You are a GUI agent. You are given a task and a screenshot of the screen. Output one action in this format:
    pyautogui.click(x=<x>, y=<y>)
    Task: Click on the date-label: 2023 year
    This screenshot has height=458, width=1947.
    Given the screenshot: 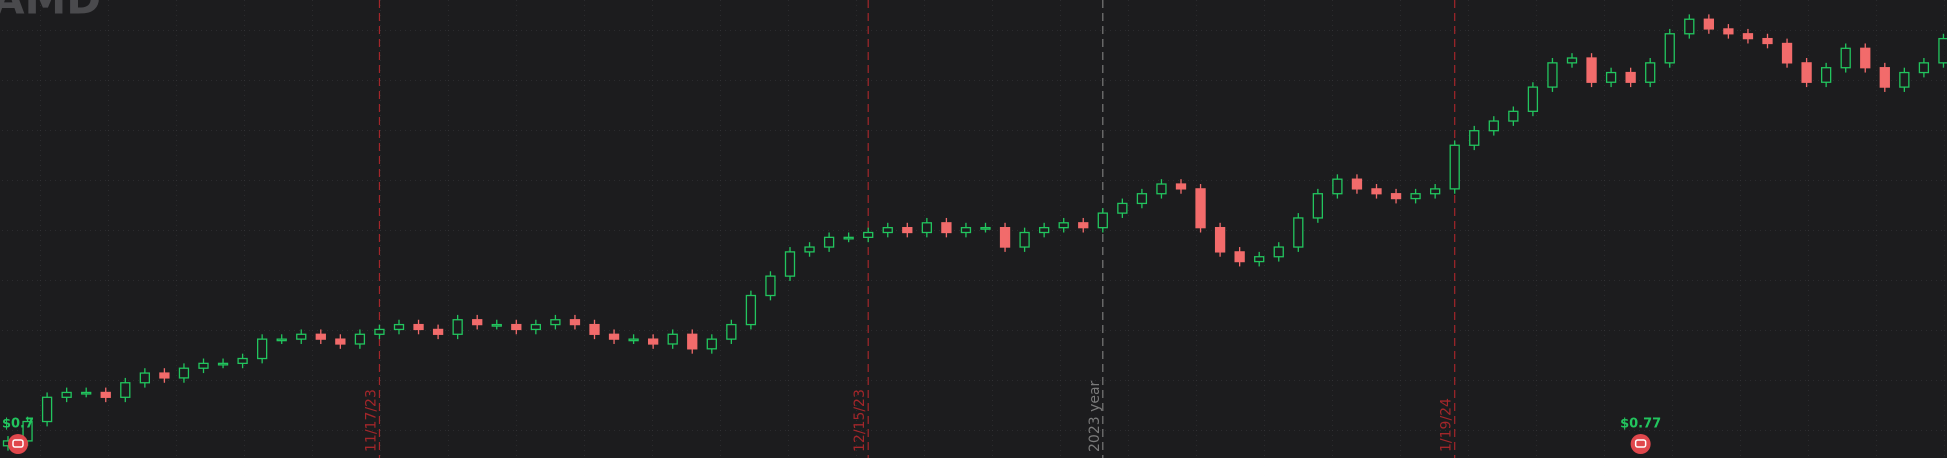 What is the action you would take?
    pyautogui.click(x=1095, y=416)
    